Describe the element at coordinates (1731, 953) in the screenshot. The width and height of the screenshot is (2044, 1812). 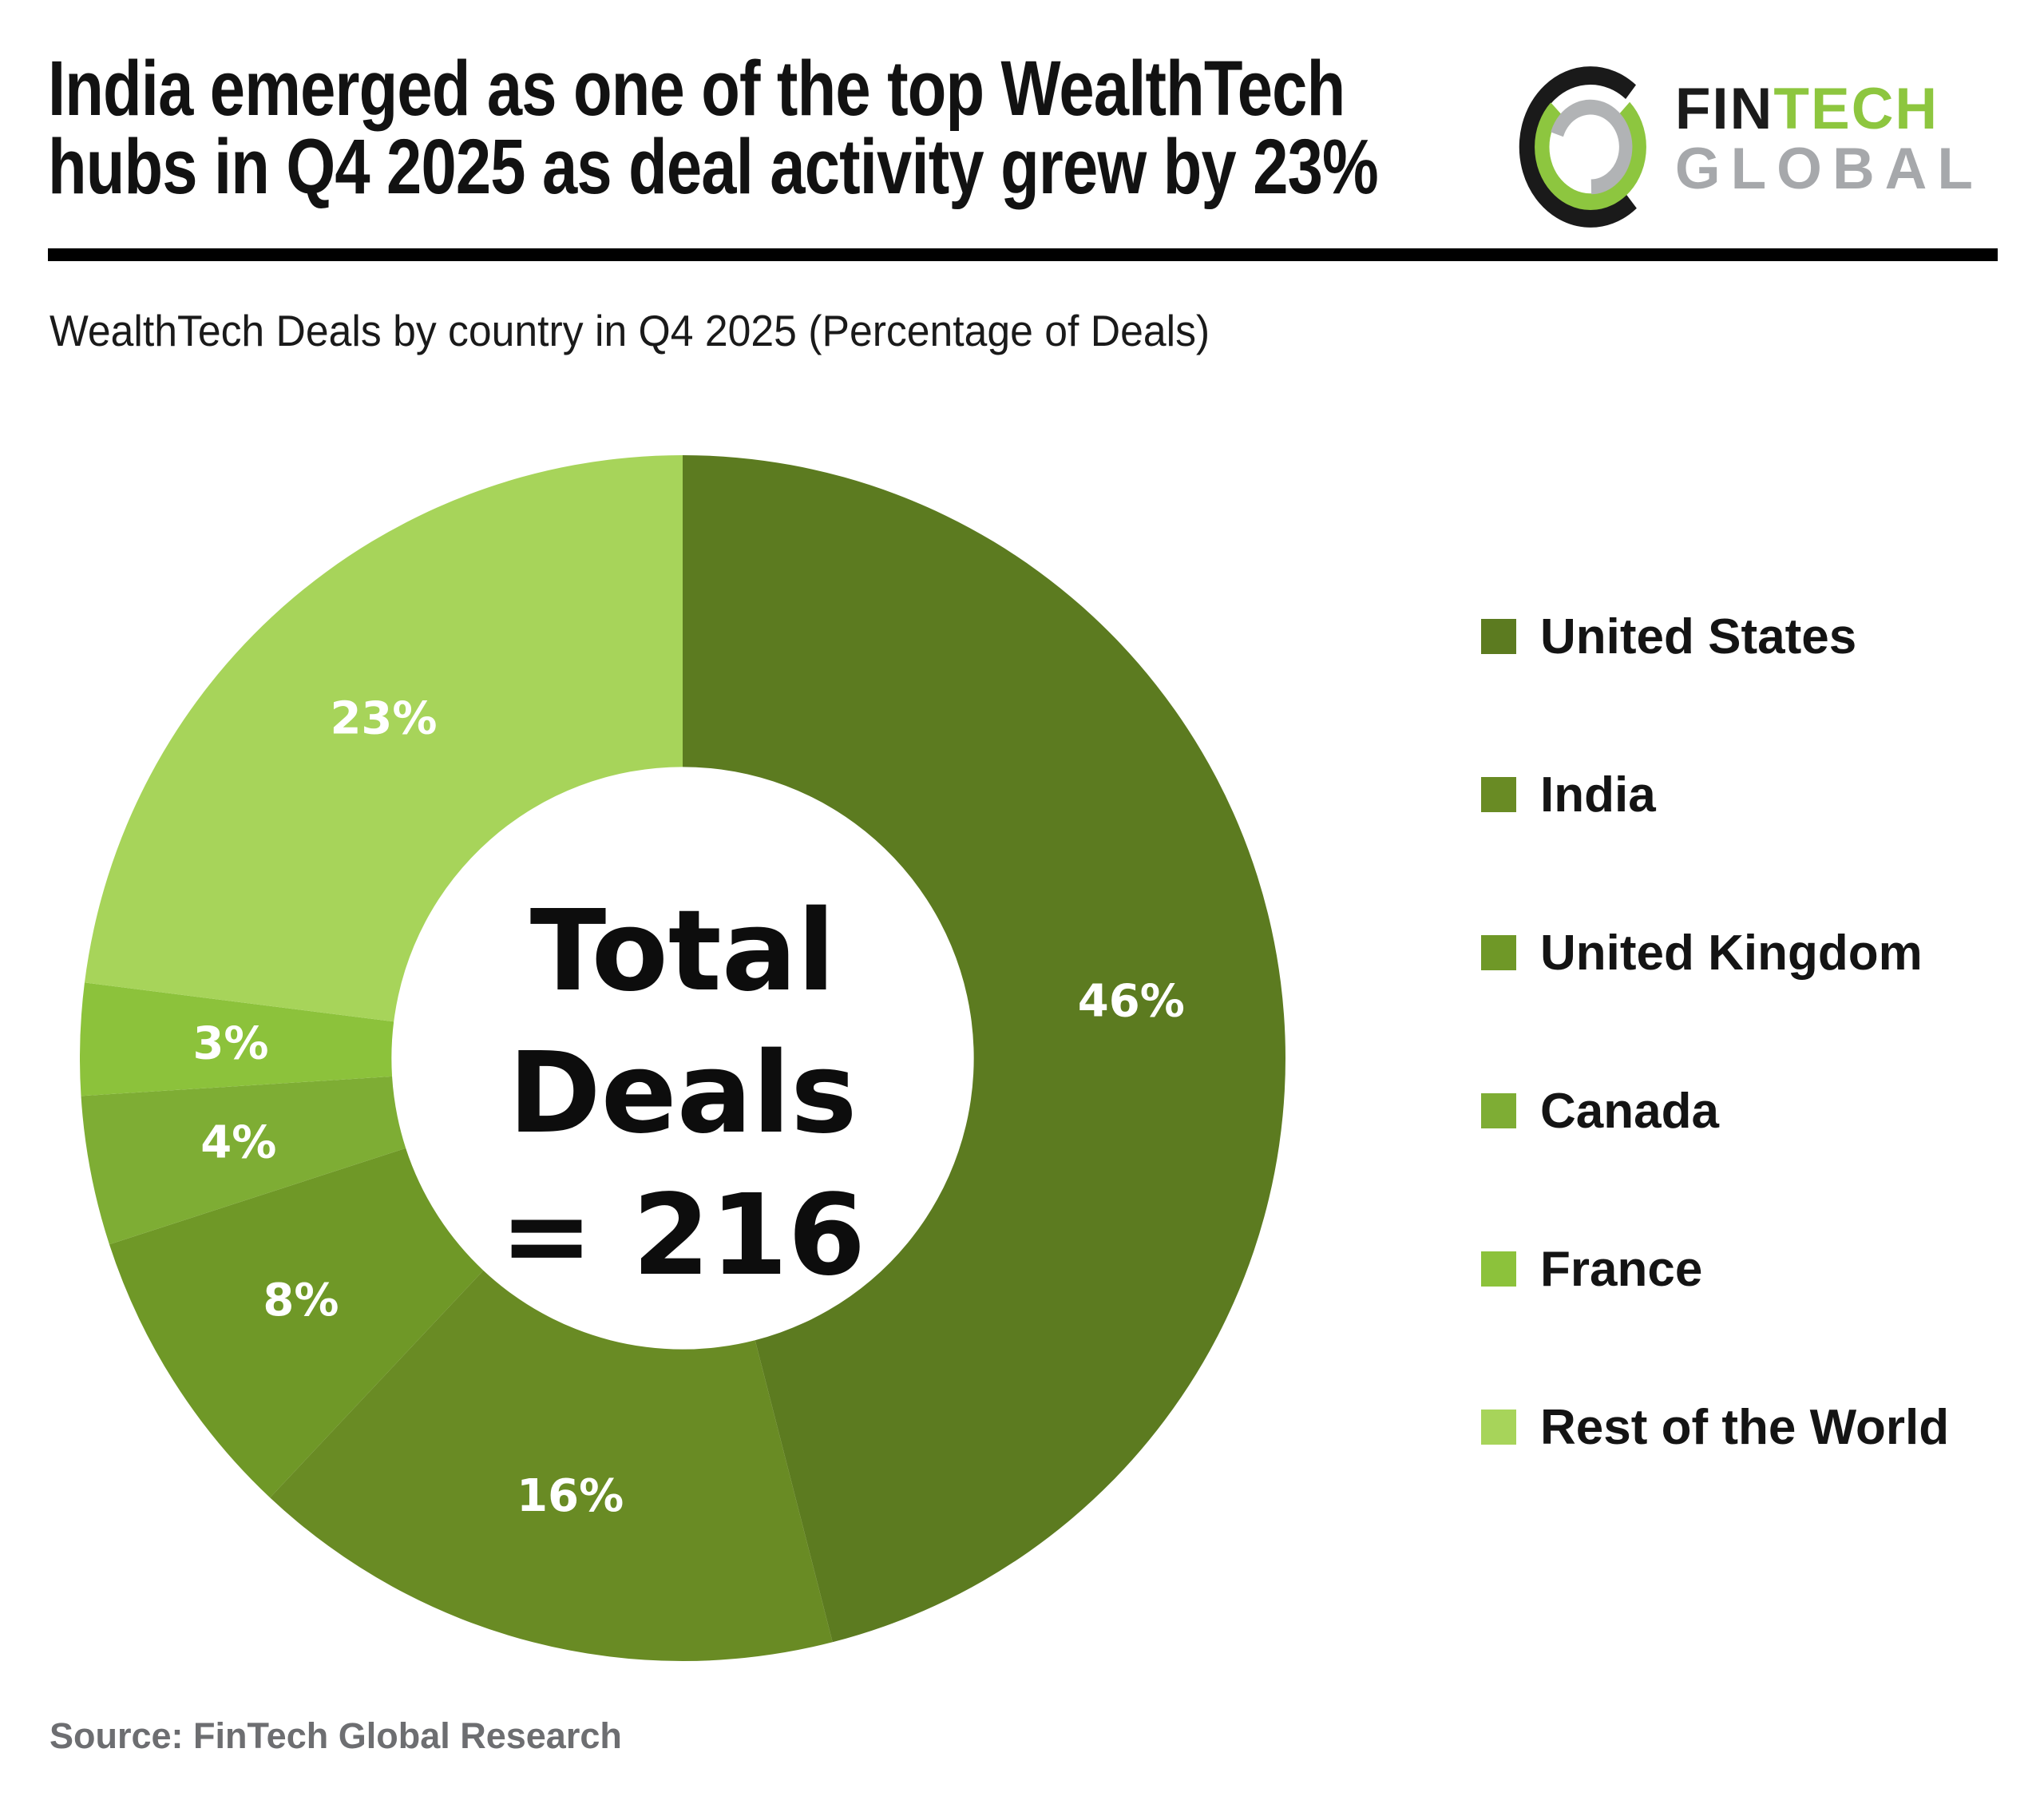
I see `legend-label-united-kingdom: United Kingdom` at that location.